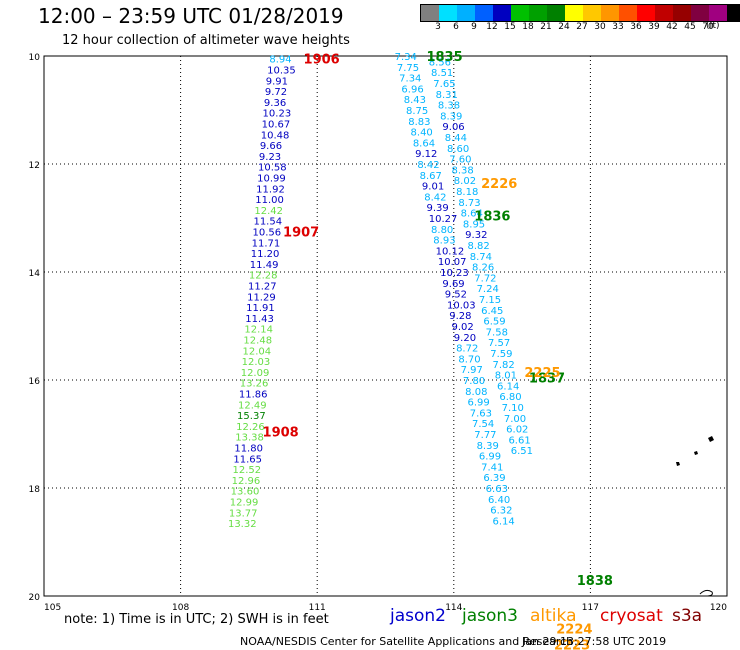 This screenshot has height=650, width=740. Describe the element at coordinates (492, 216) in the screenshot. I see `track-label: 1836` at that location.